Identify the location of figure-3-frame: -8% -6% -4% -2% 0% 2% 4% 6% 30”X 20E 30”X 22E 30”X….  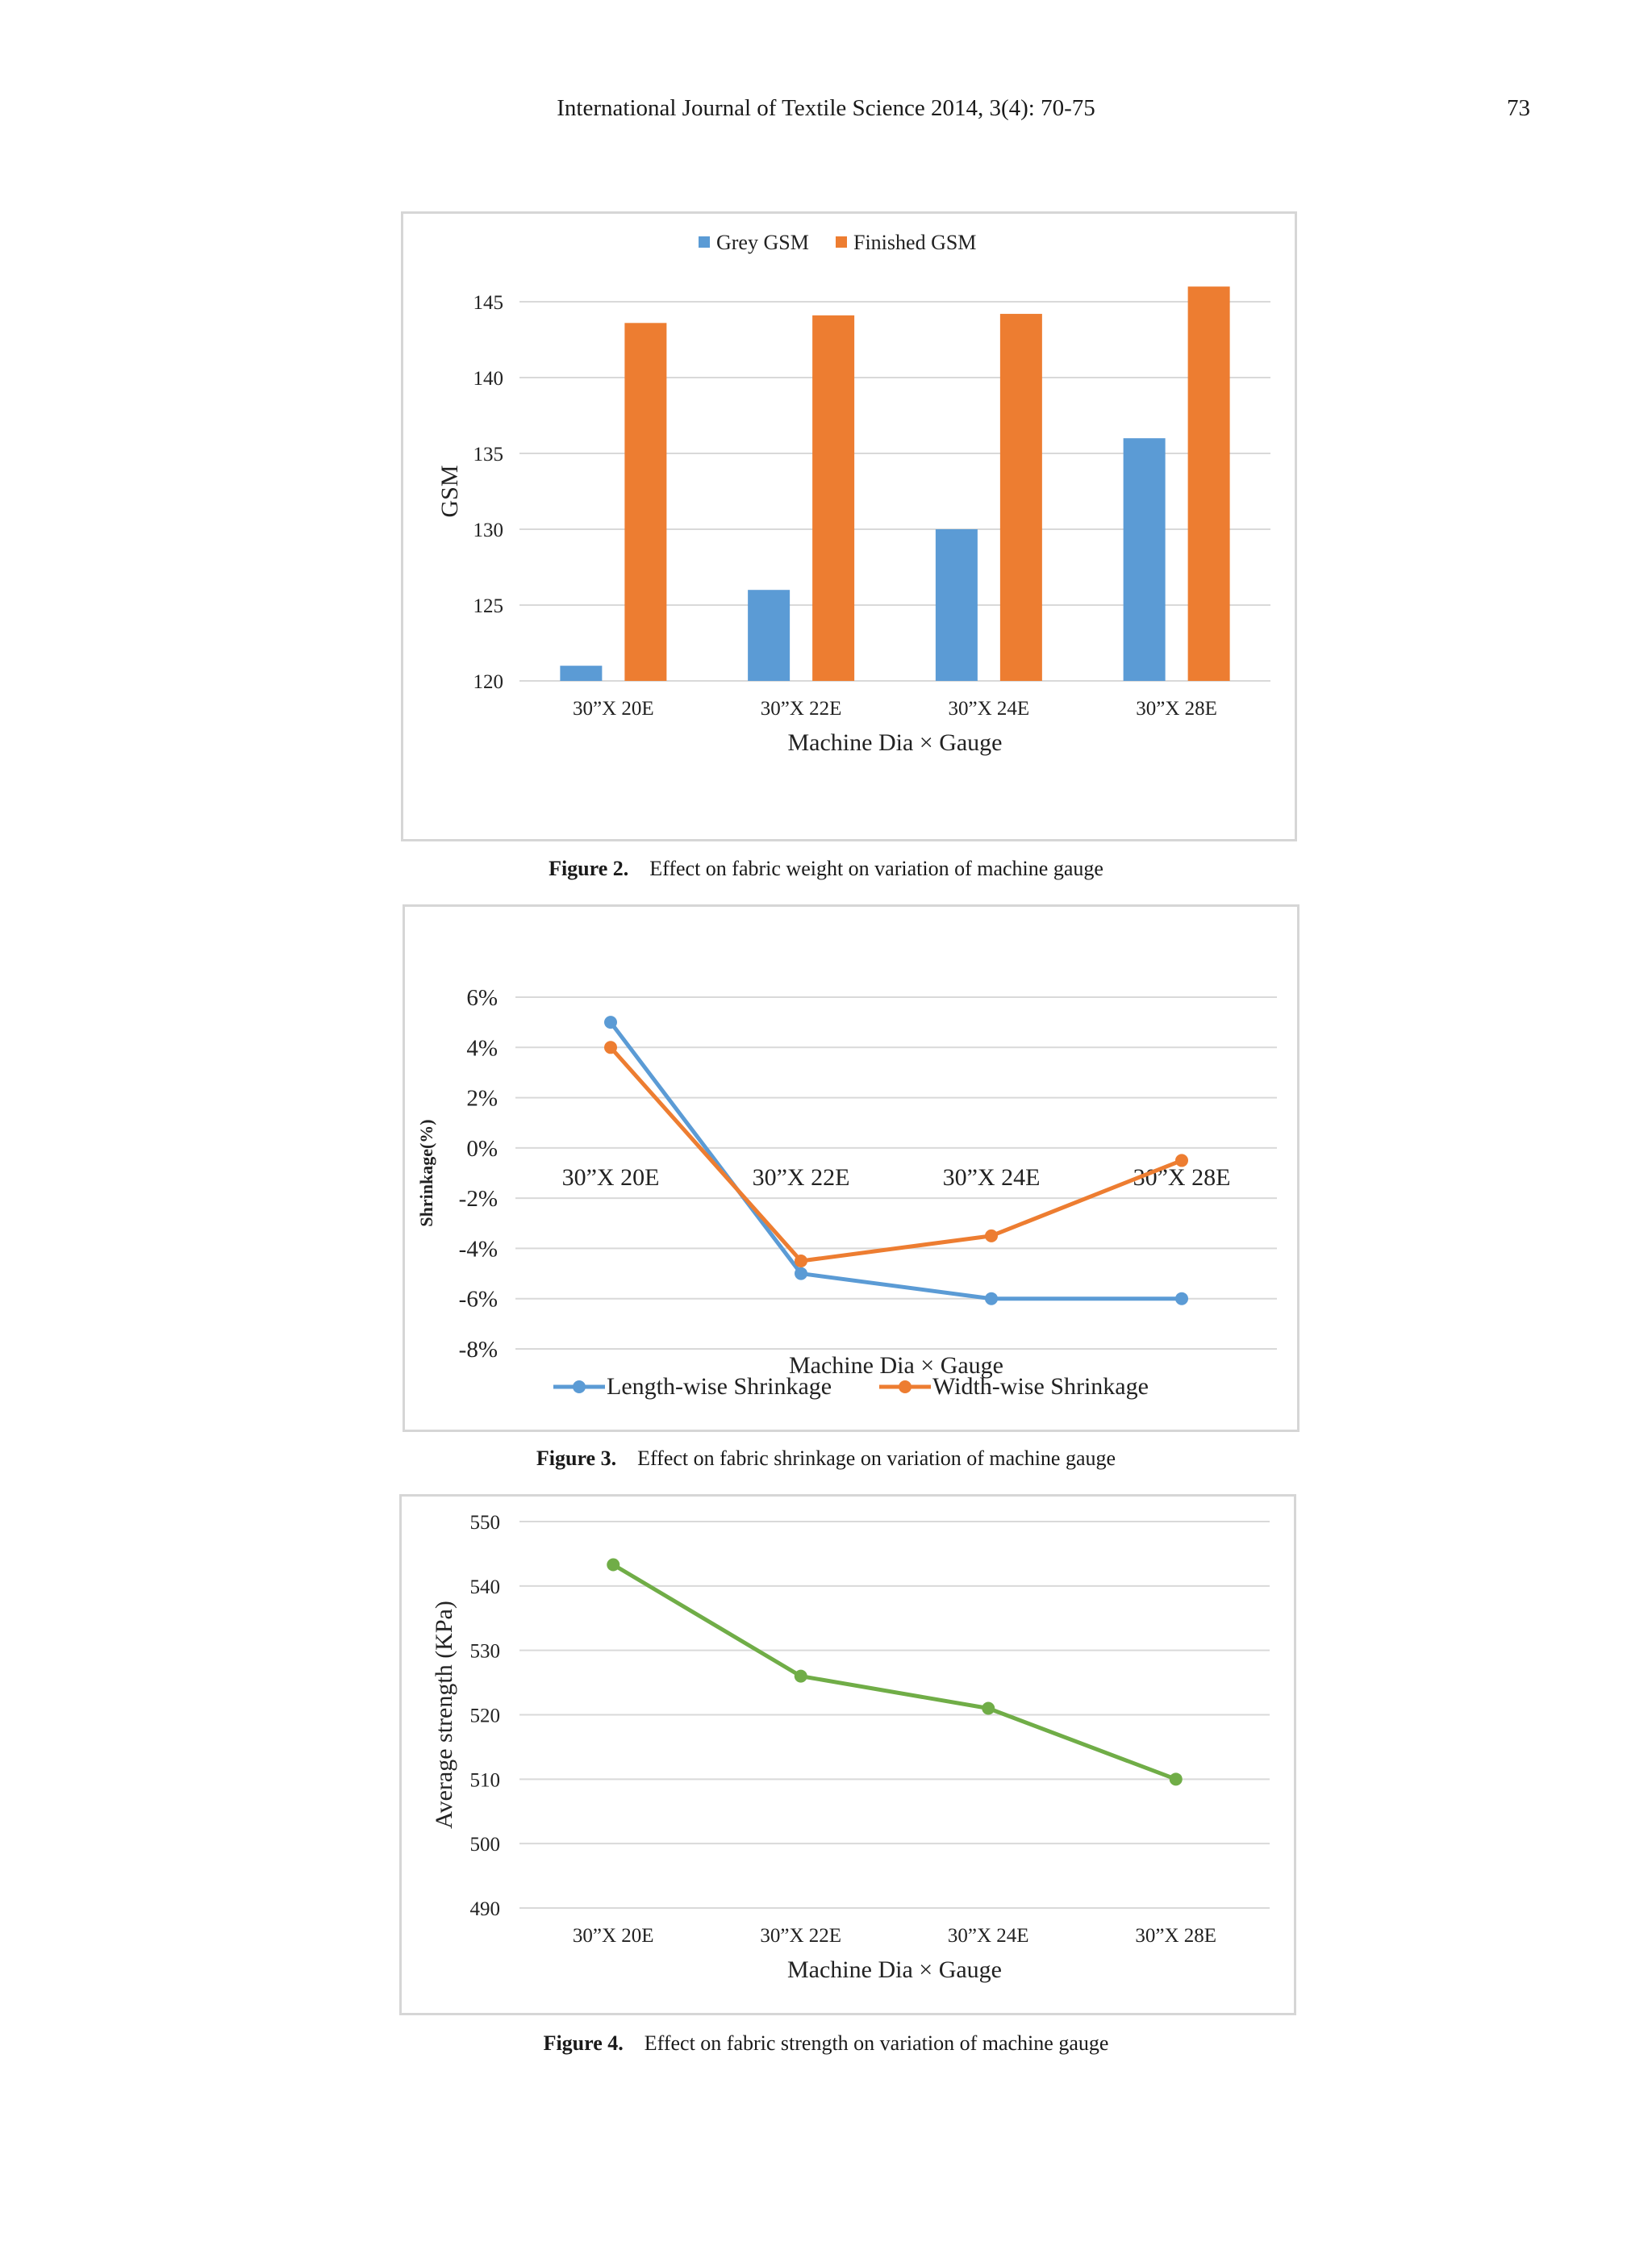
(851, 1168).